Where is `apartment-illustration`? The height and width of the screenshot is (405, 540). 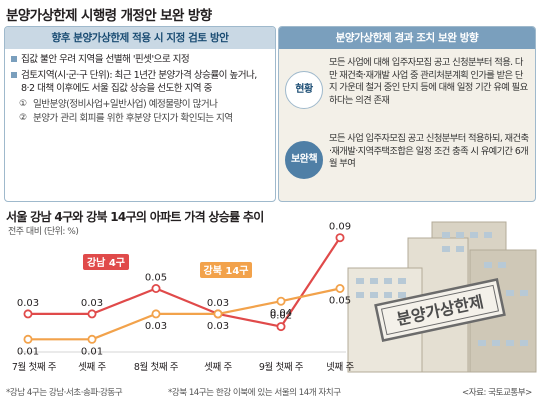
apartment-illustration is located at coordinates (442, 297).